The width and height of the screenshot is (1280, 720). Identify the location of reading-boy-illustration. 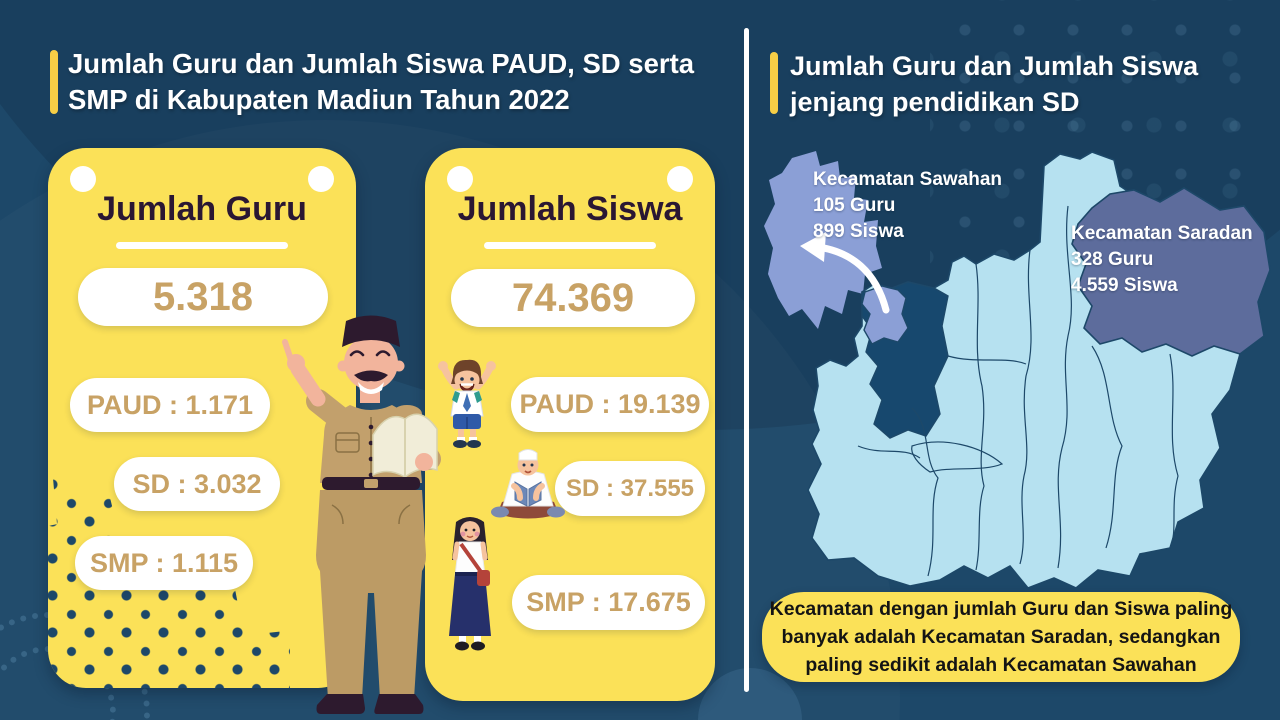
(528, 484).